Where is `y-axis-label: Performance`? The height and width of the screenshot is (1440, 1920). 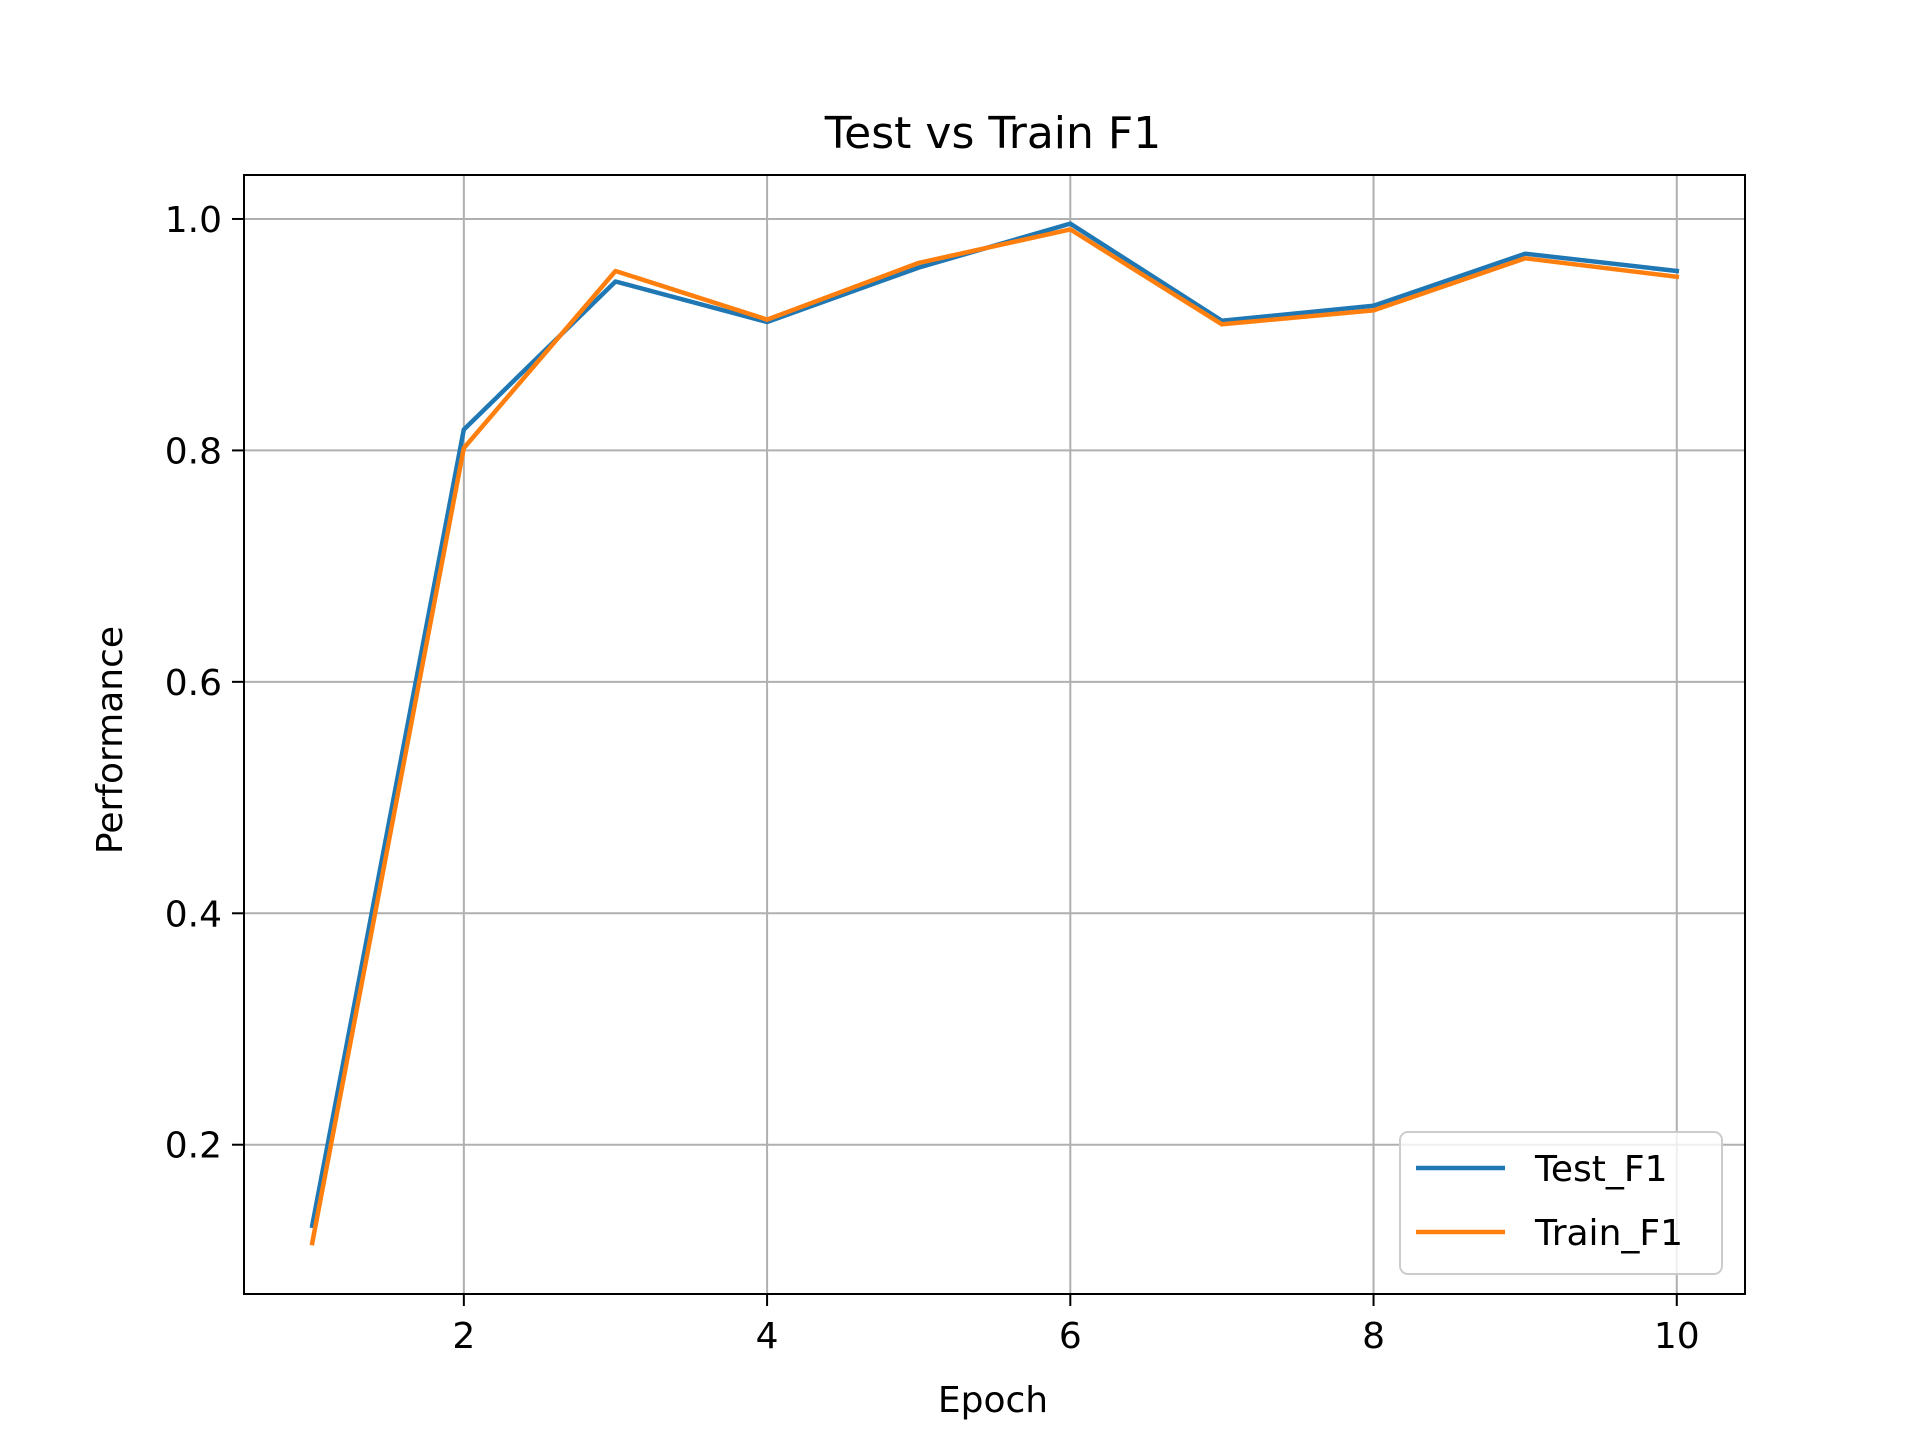 y-axis-label: Performance is located at coordinates (110, 740).